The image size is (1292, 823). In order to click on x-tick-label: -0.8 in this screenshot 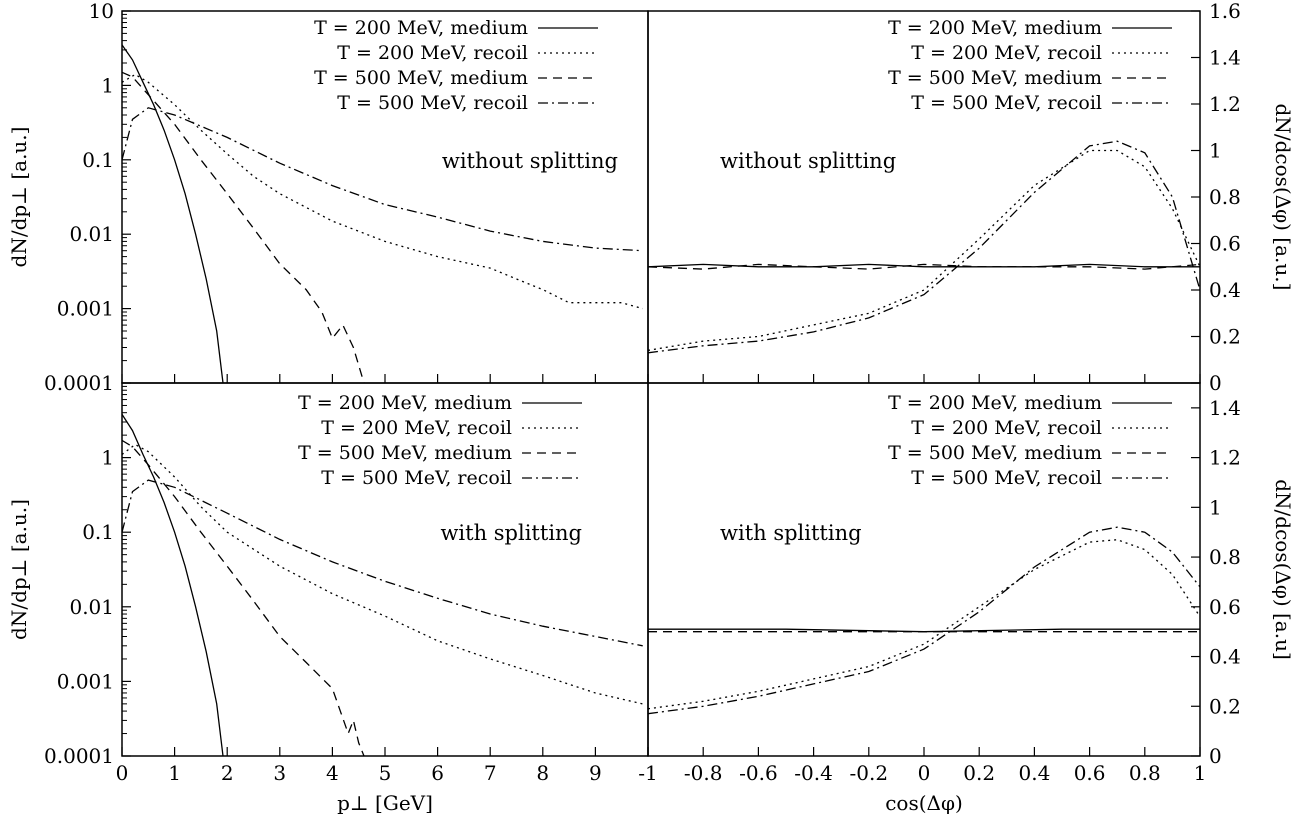, I will do `click(703, 773)`.